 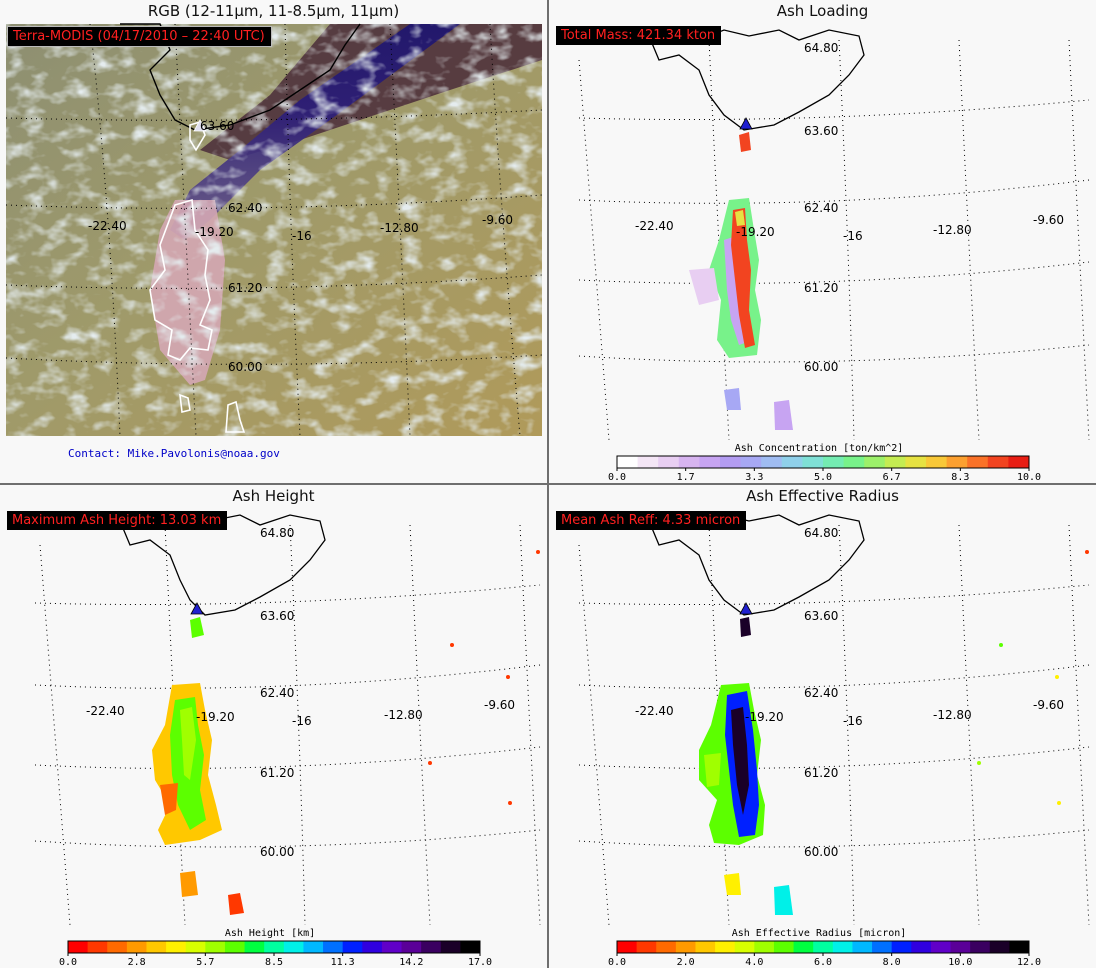 I want to click on lat-label-60: 60.00, so click(x=245, y=367).